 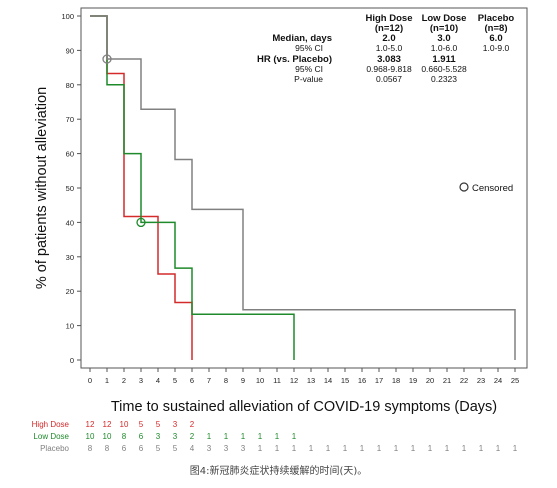 I want to click on x-tick-label: 4, so click(x=158, y=380).